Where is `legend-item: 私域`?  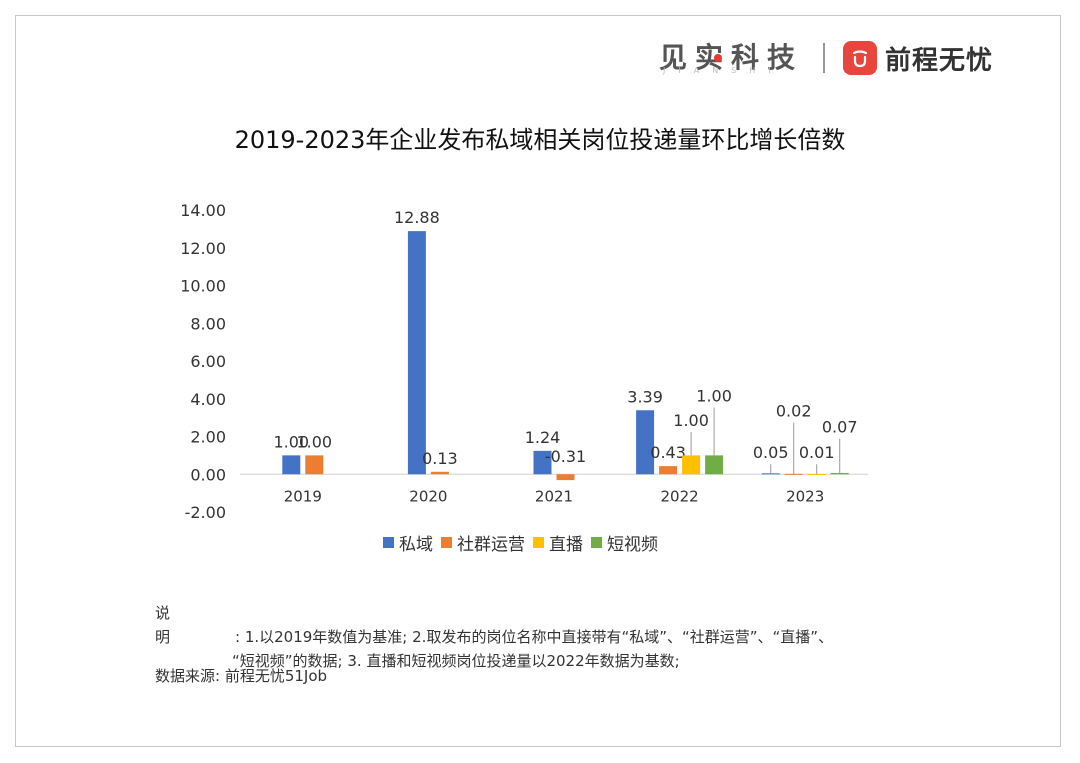 legend-item: 私域 is located at coordinates (408, 542).